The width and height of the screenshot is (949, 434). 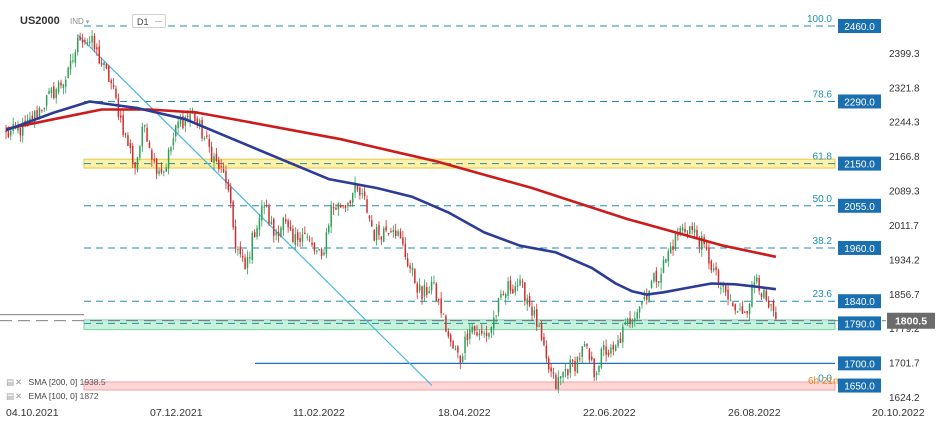 I want to click on zone-pink, so click(x=459, y=386).